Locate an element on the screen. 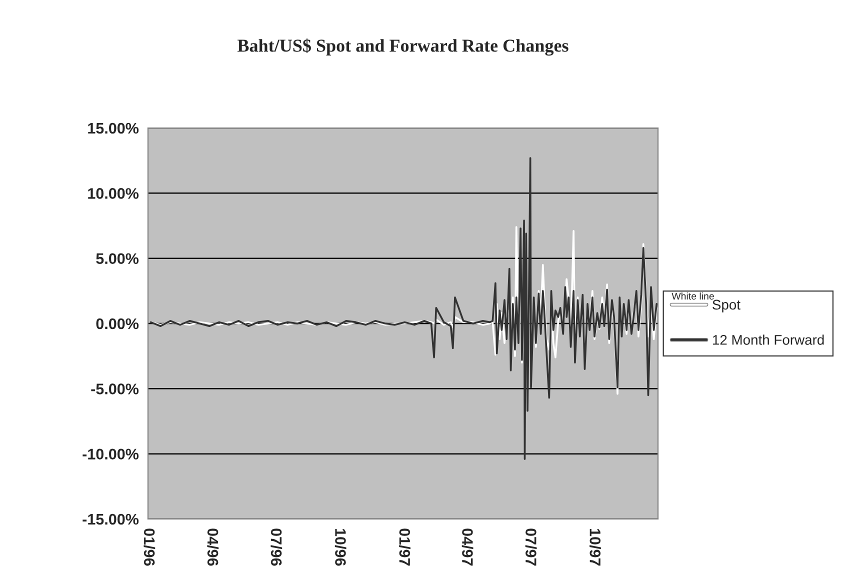 The image size is (855, 568). y-tick-label: -10.00% is located at coordinates (110, 454).